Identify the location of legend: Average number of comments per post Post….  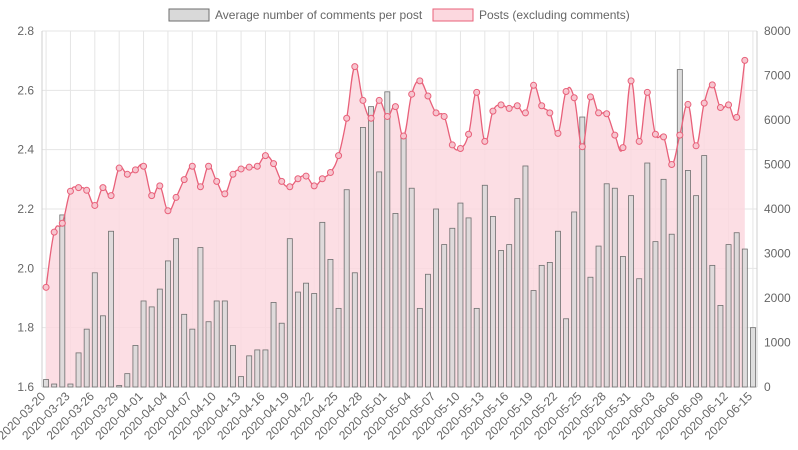
(399, 15).